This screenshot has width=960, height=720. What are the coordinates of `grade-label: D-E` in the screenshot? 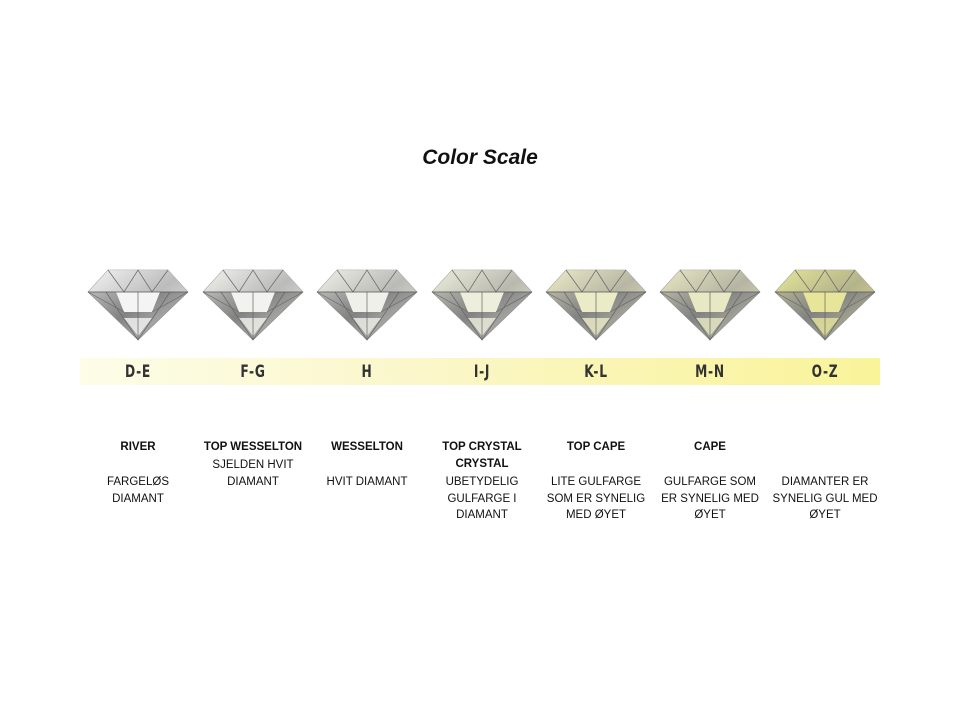 It's located at (137, 372).